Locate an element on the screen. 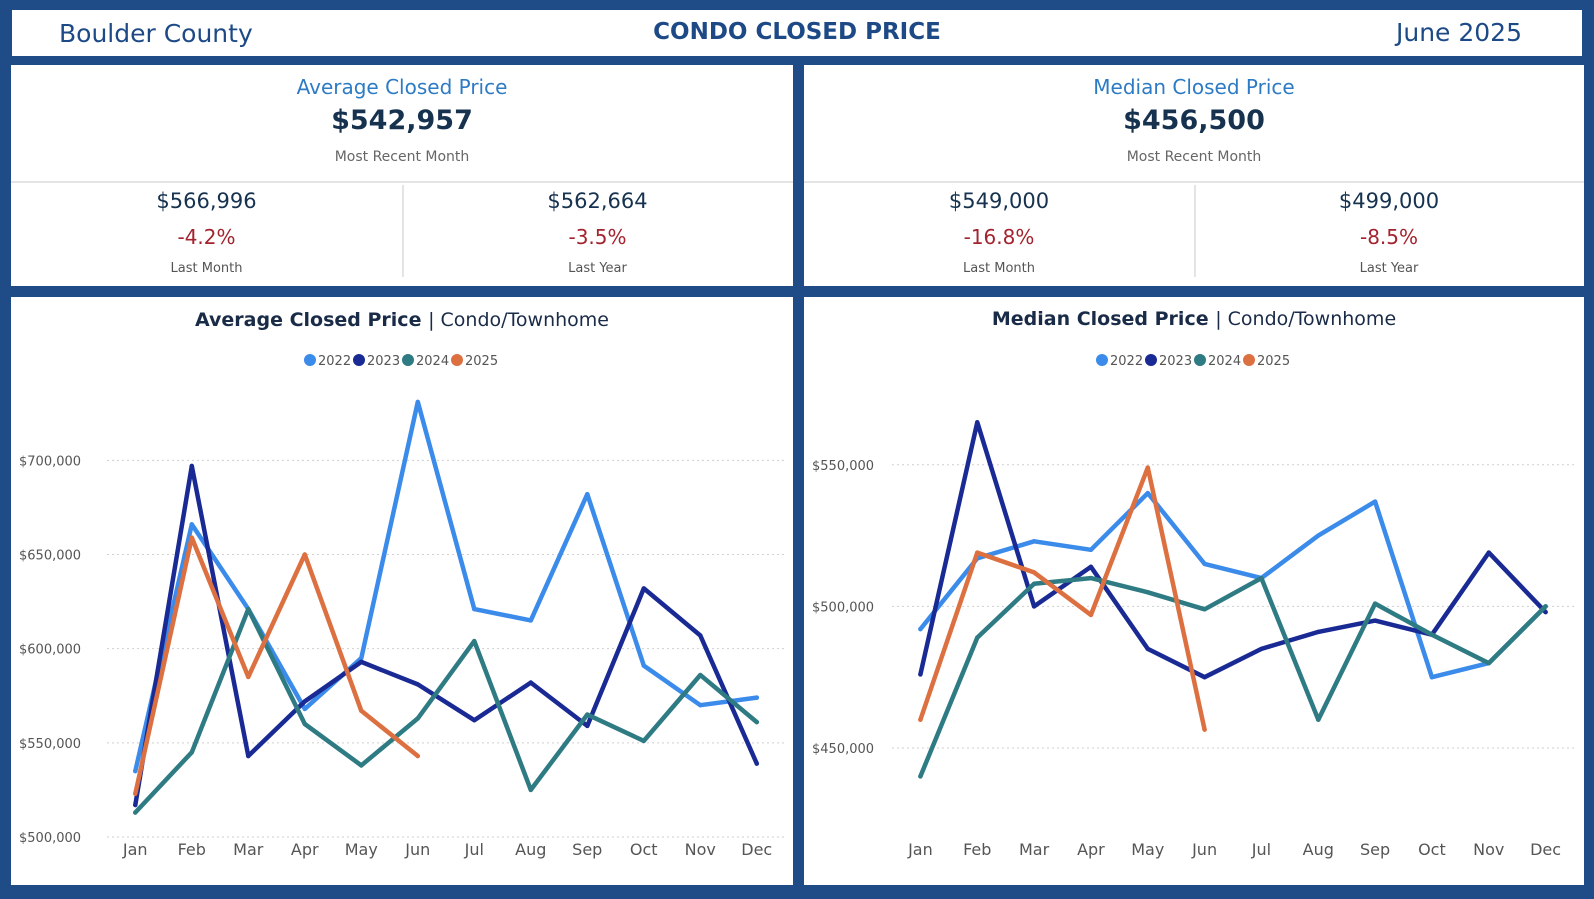  legend-label-2023: 2023 is located at coordinates (383, 361).